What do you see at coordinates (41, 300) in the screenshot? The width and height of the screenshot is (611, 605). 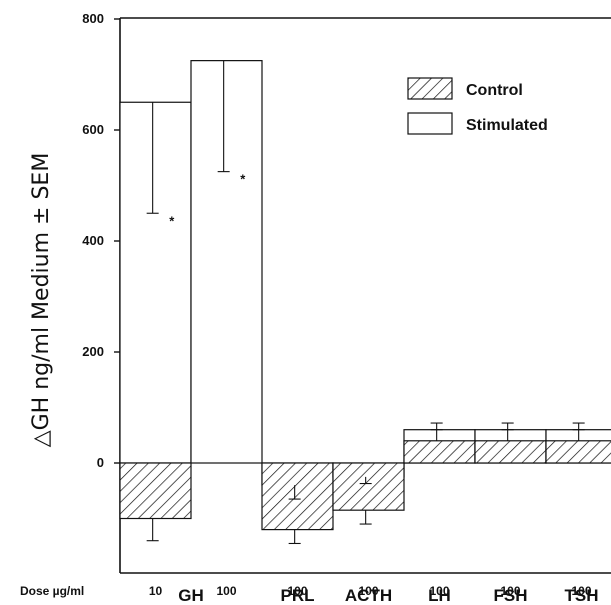 I see `y-axis-label: △GH ng/ml Medium ± SEM` at bounding box center [41, 300].